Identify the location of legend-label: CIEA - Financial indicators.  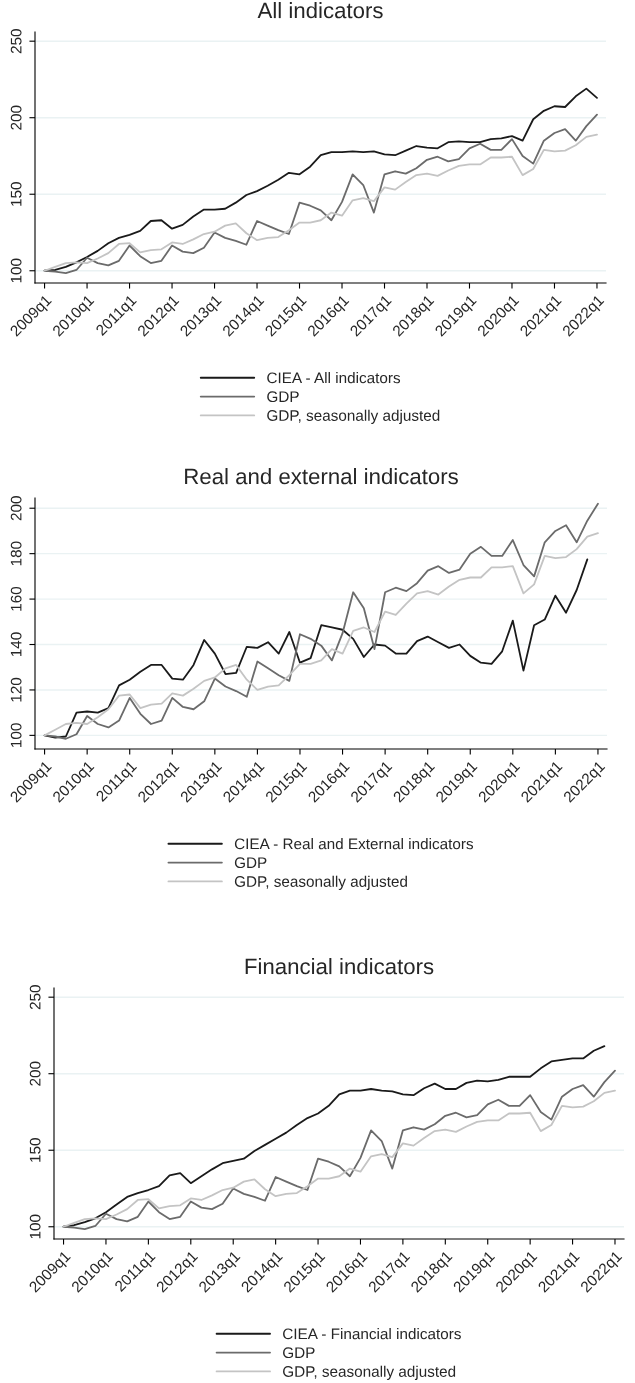
(372, 1334).